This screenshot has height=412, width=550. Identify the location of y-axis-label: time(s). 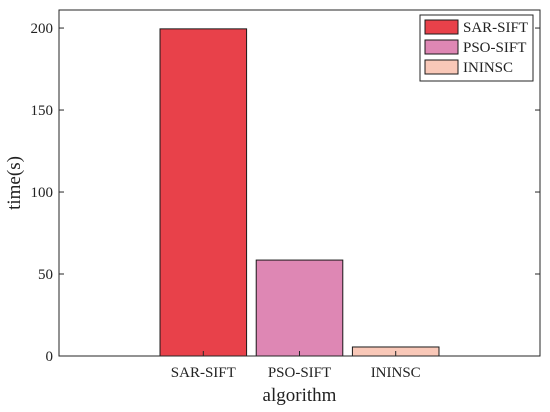
(14, 183).